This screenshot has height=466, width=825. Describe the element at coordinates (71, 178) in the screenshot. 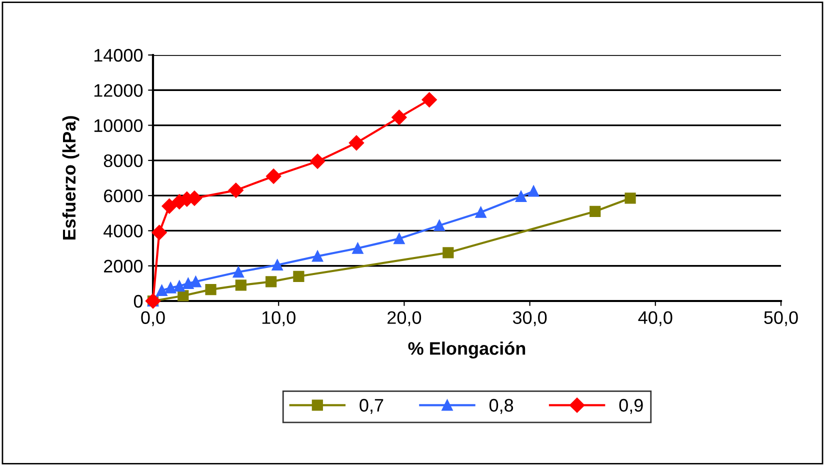

I see `y-axis-title: Esfuerzo (kPa)` at that location.